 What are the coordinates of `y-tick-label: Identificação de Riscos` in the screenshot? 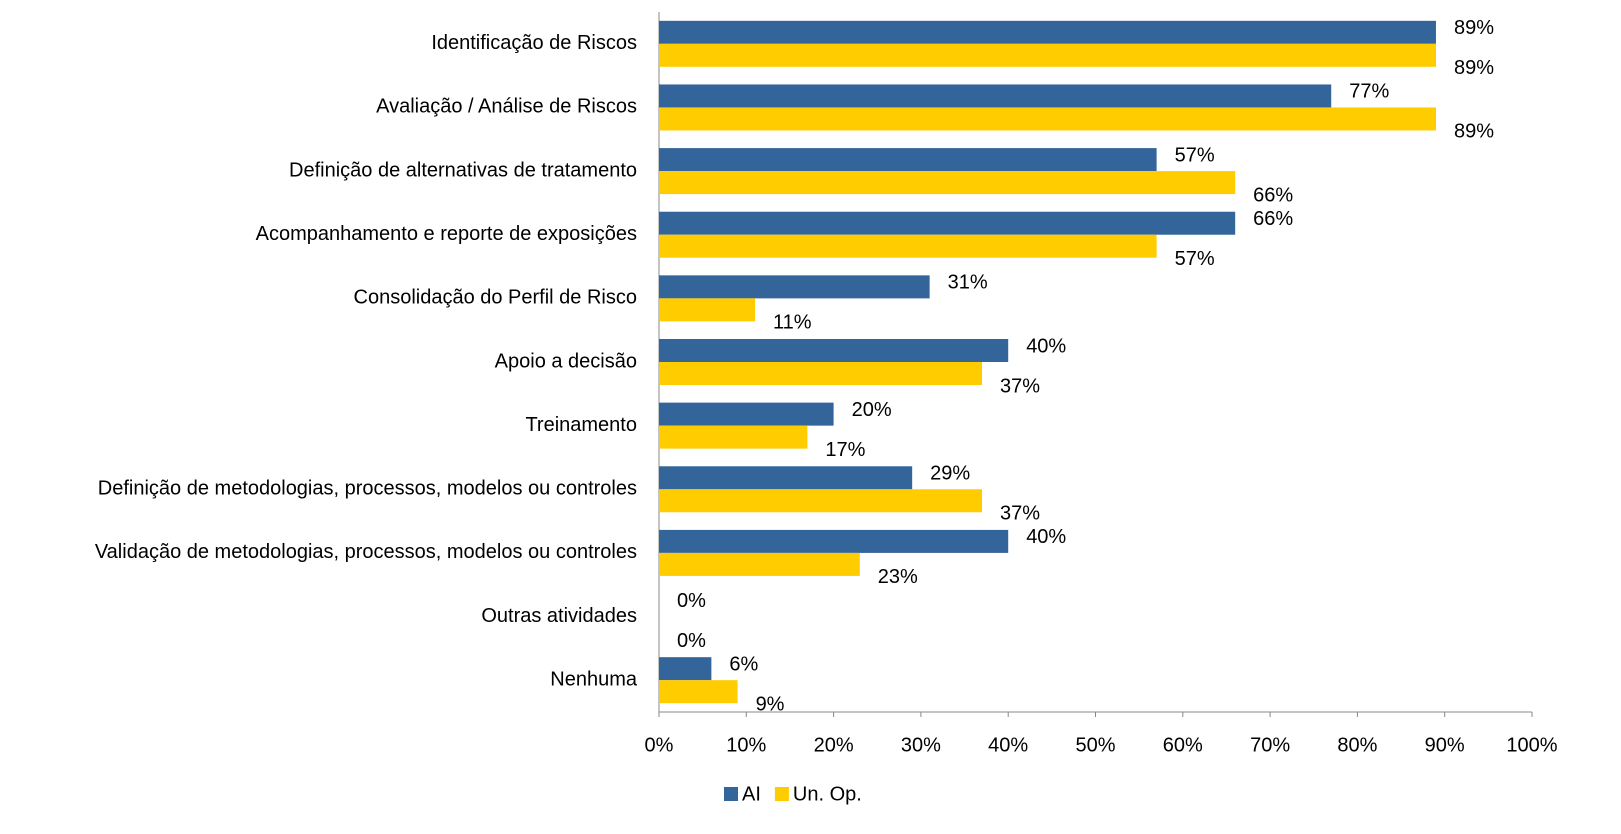 It's located at (534, 43).